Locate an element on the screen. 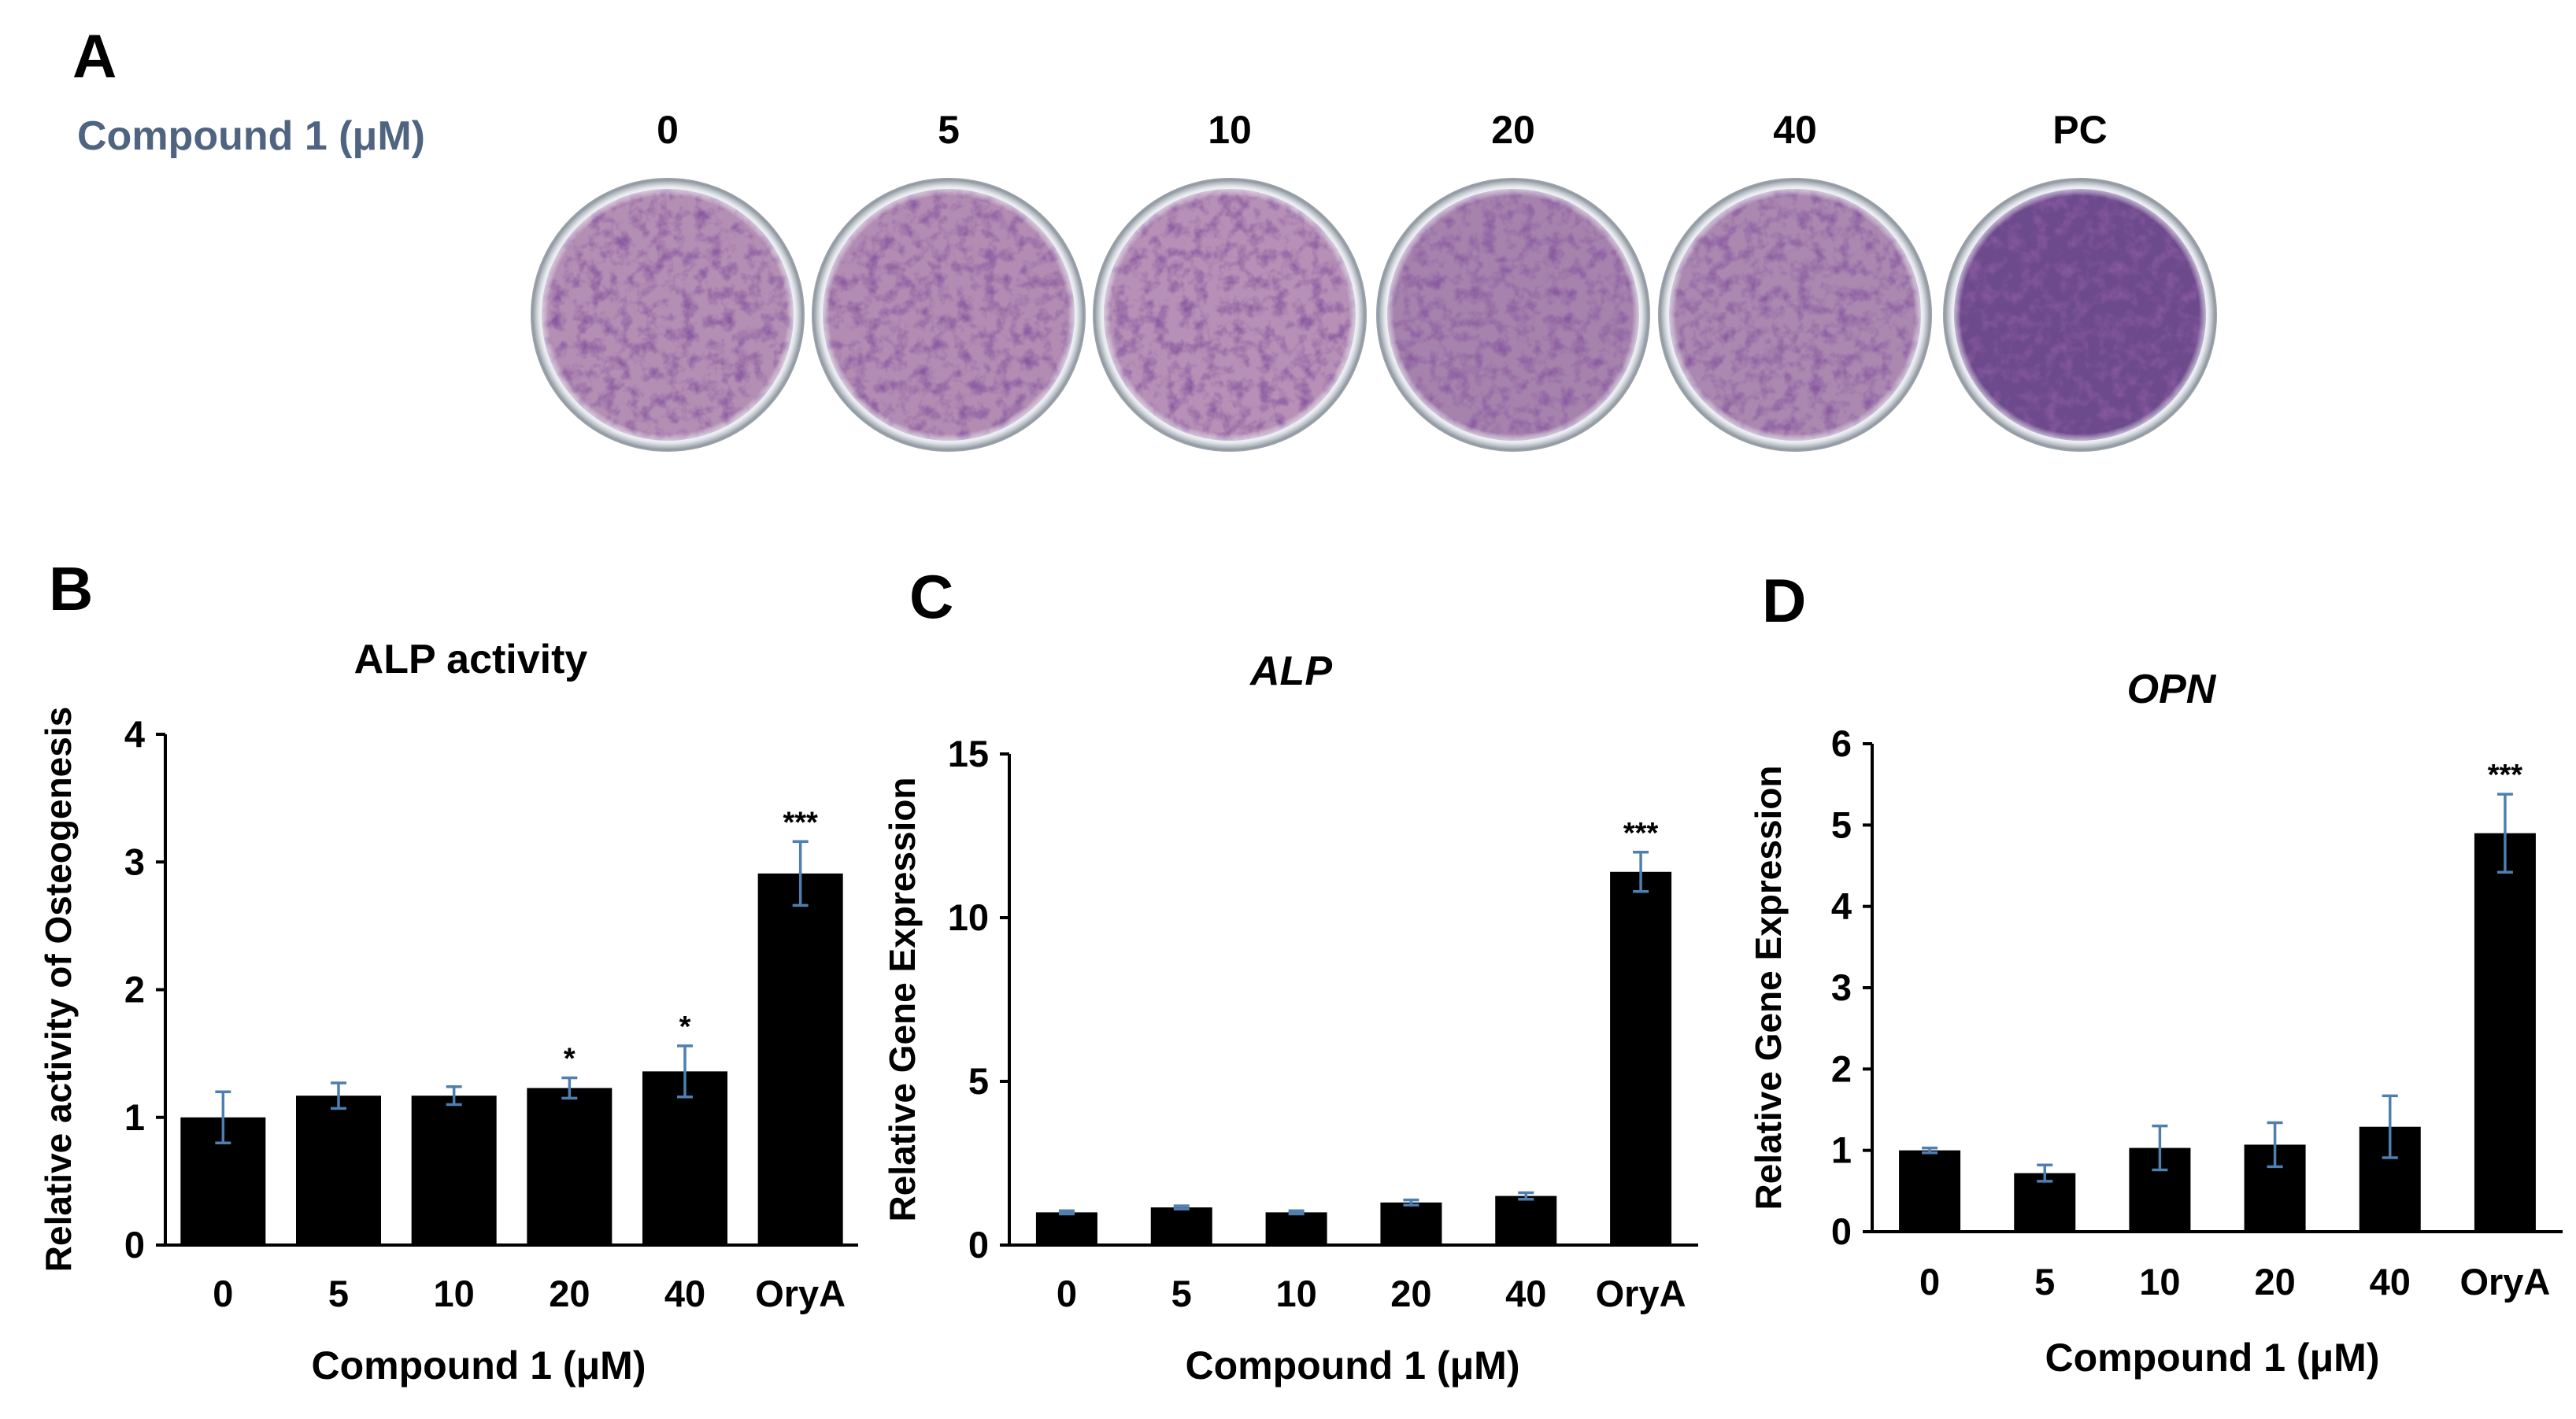 The image size is (2576, 1419). compound-row-label: Compound 1 (μM) is located at coordinates (251, 136).